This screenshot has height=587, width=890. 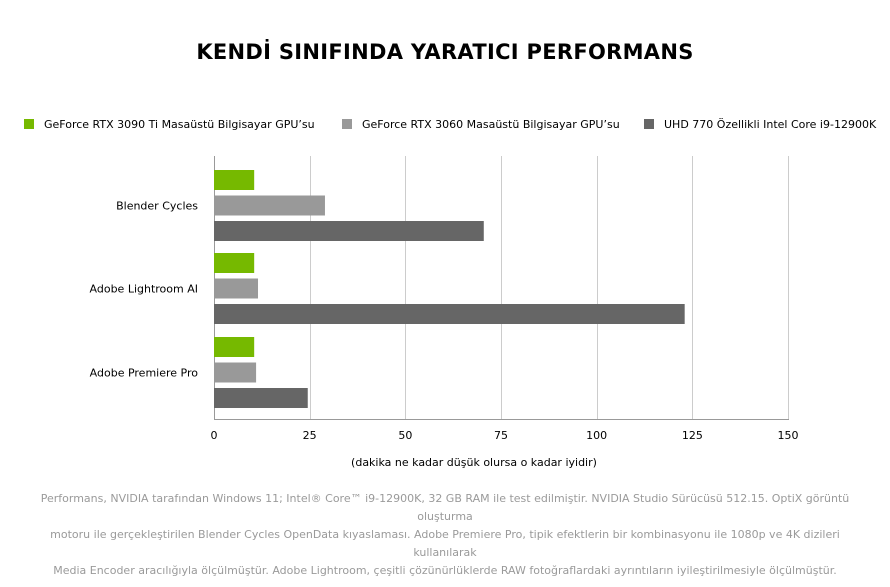 What do you see at coordinates (445, 52) in the screenshot?
I see `chart-title: KENDİ SINIFINDA YARATICI PERFORMANS` at bounding box center [445, 52].